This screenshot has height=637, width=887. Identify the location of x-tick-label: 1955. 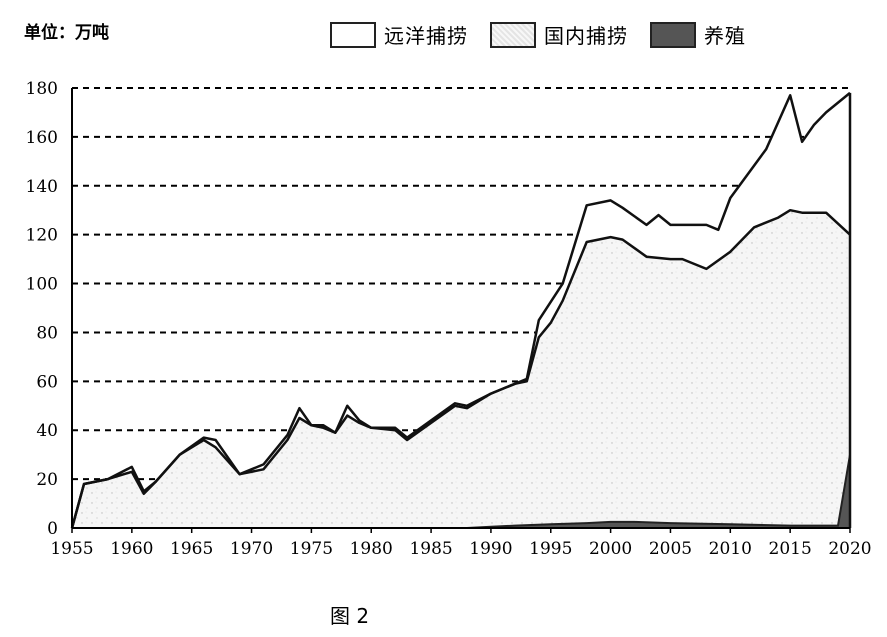
(71, 549).